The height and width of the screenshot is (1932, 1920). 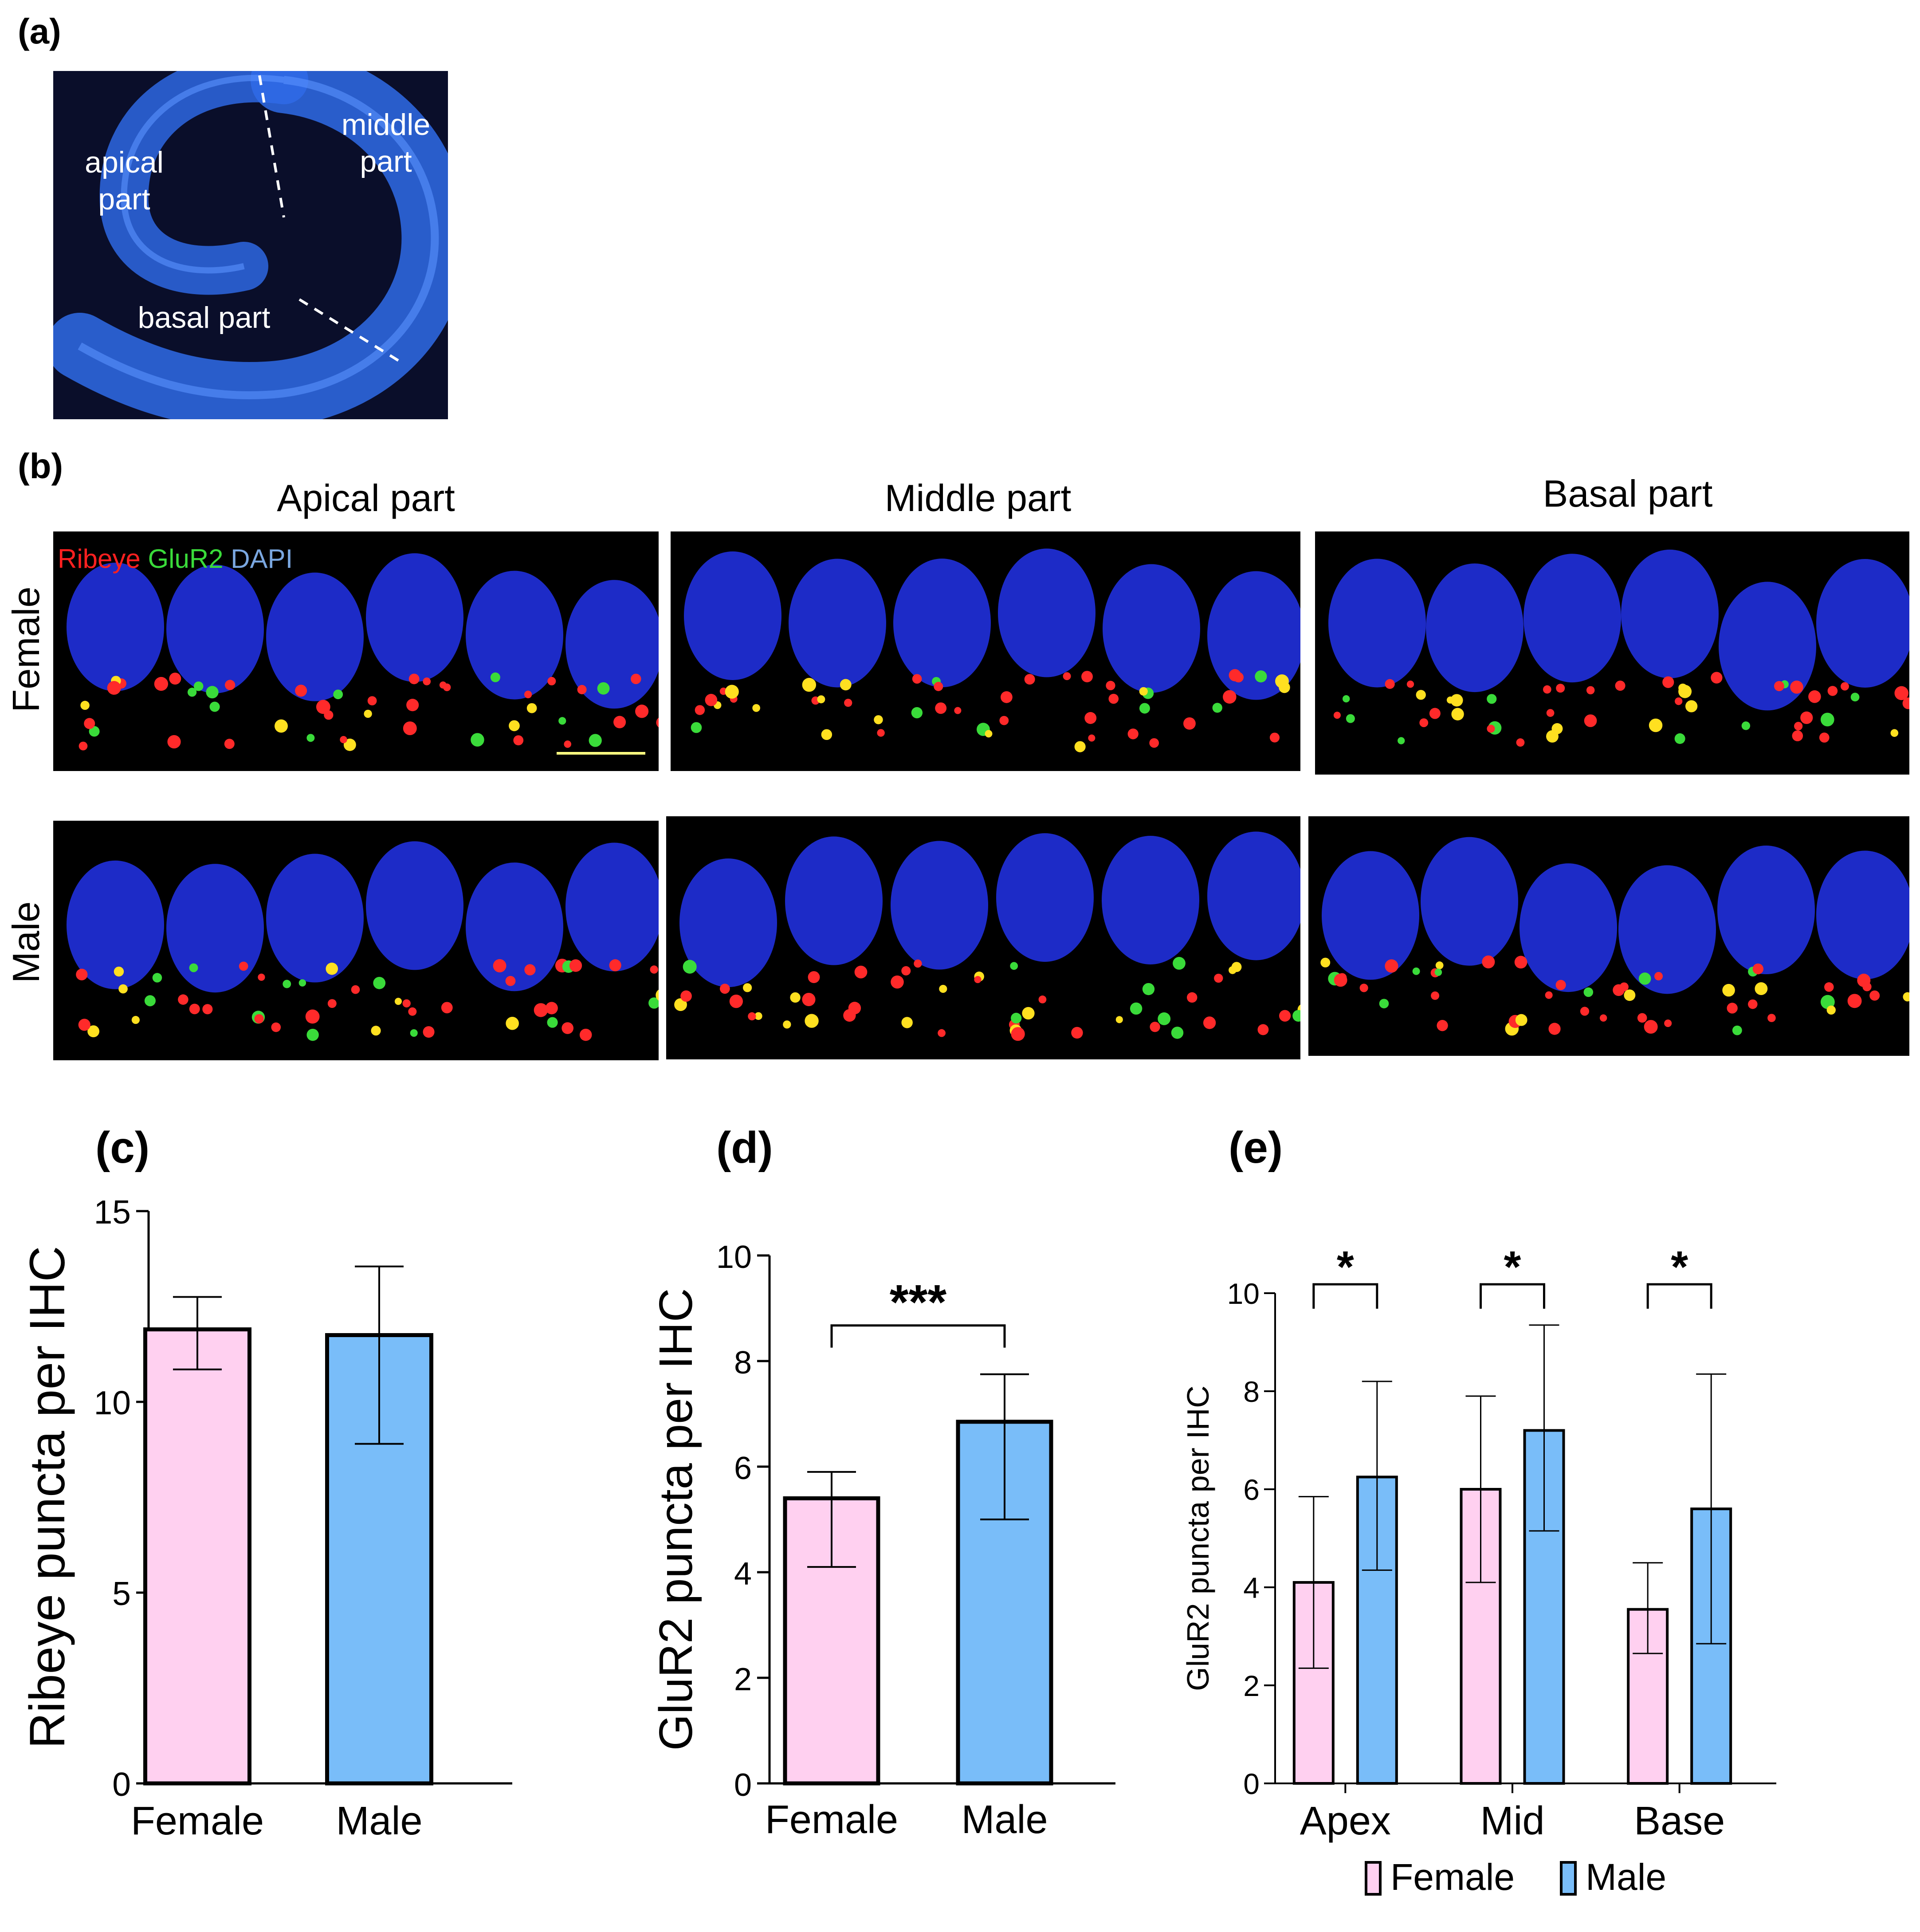 What do you see at coordinates (744, 1148) in the screenshot?
I see `panel-letter-d: (d)` at bounding box center [744, 1148].